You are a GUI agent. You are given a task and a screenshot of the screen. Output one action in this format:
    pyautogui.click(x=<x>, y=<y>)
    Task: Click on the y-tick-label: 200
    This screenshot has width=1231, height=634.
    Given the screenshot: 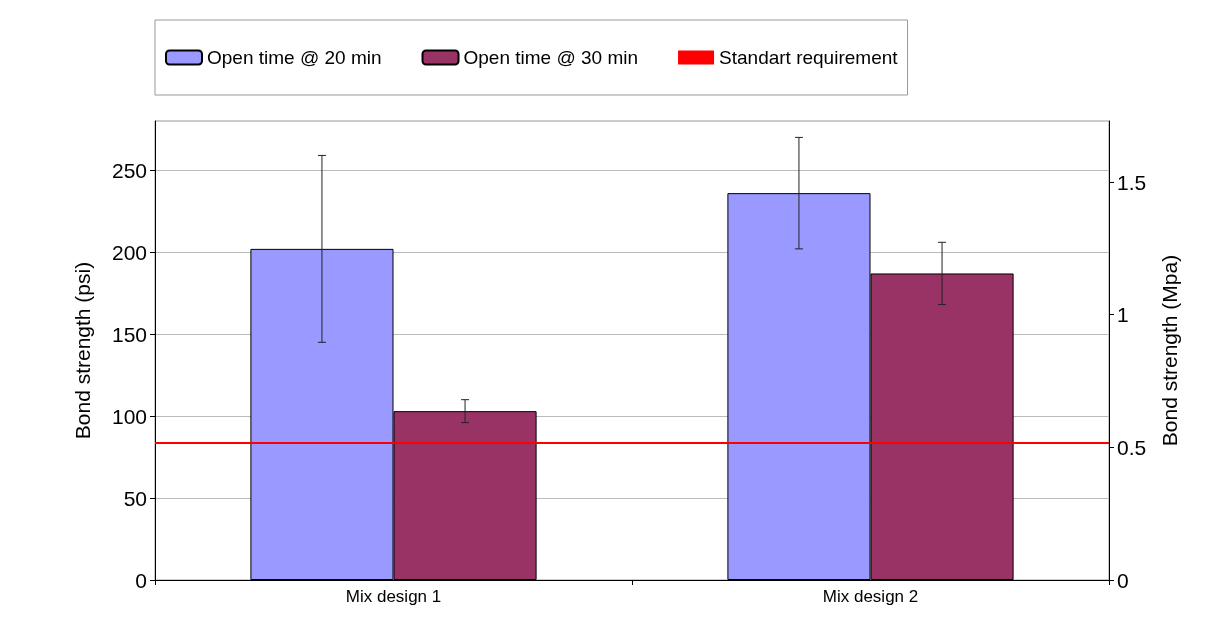 What is the action you would take?
    pyautogui.click(x=129, y=252)
    